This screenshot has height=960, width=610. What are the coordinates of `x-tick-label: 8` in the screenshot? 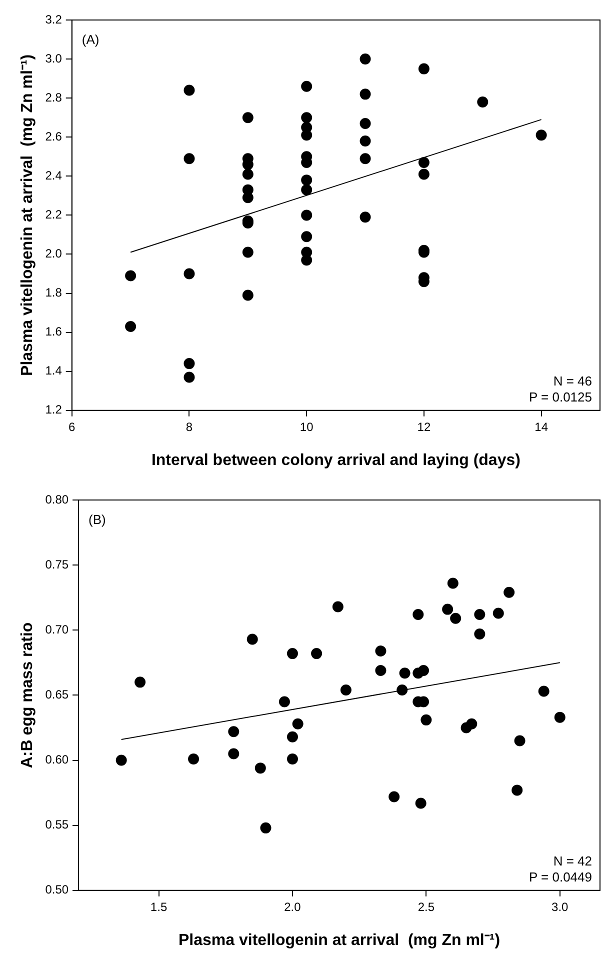 It's located at (189, 427).